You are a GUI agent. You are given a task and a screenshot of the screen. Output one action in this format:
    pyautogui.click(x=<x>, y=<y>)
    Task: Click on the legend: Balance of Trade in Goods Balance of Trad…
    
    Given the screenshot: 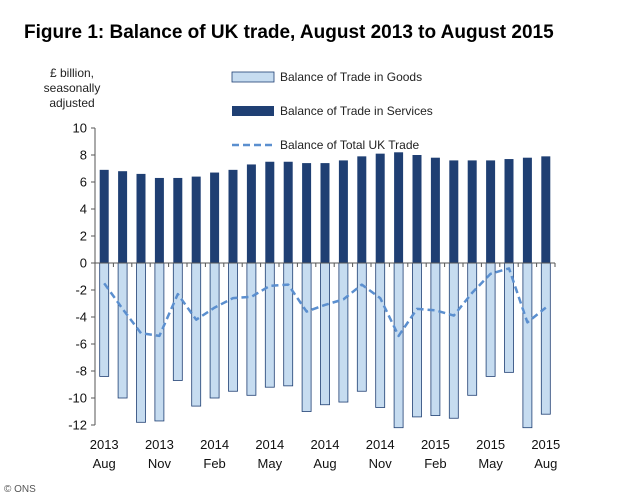 What is the action you would take?
    pyautogui.click(x=332, y=111)
    